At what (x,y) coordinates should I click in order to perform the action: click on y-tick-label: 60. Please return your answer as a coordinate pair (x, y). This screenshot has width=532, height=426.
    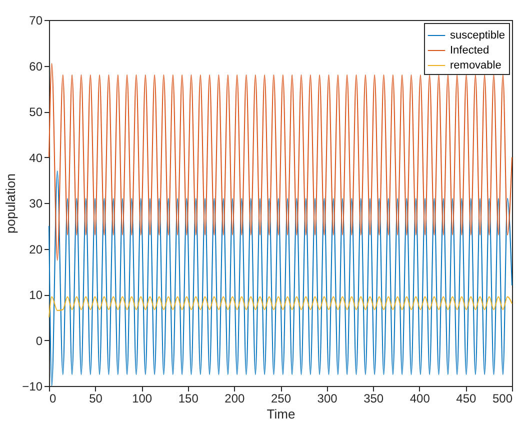
    Looking at the image, I should click on (36, 66).